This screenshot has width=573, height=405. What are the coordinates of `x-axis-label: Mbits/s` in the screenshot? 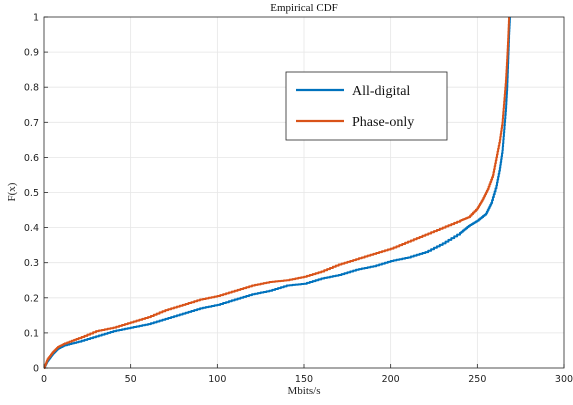 It's located at (303, 391).